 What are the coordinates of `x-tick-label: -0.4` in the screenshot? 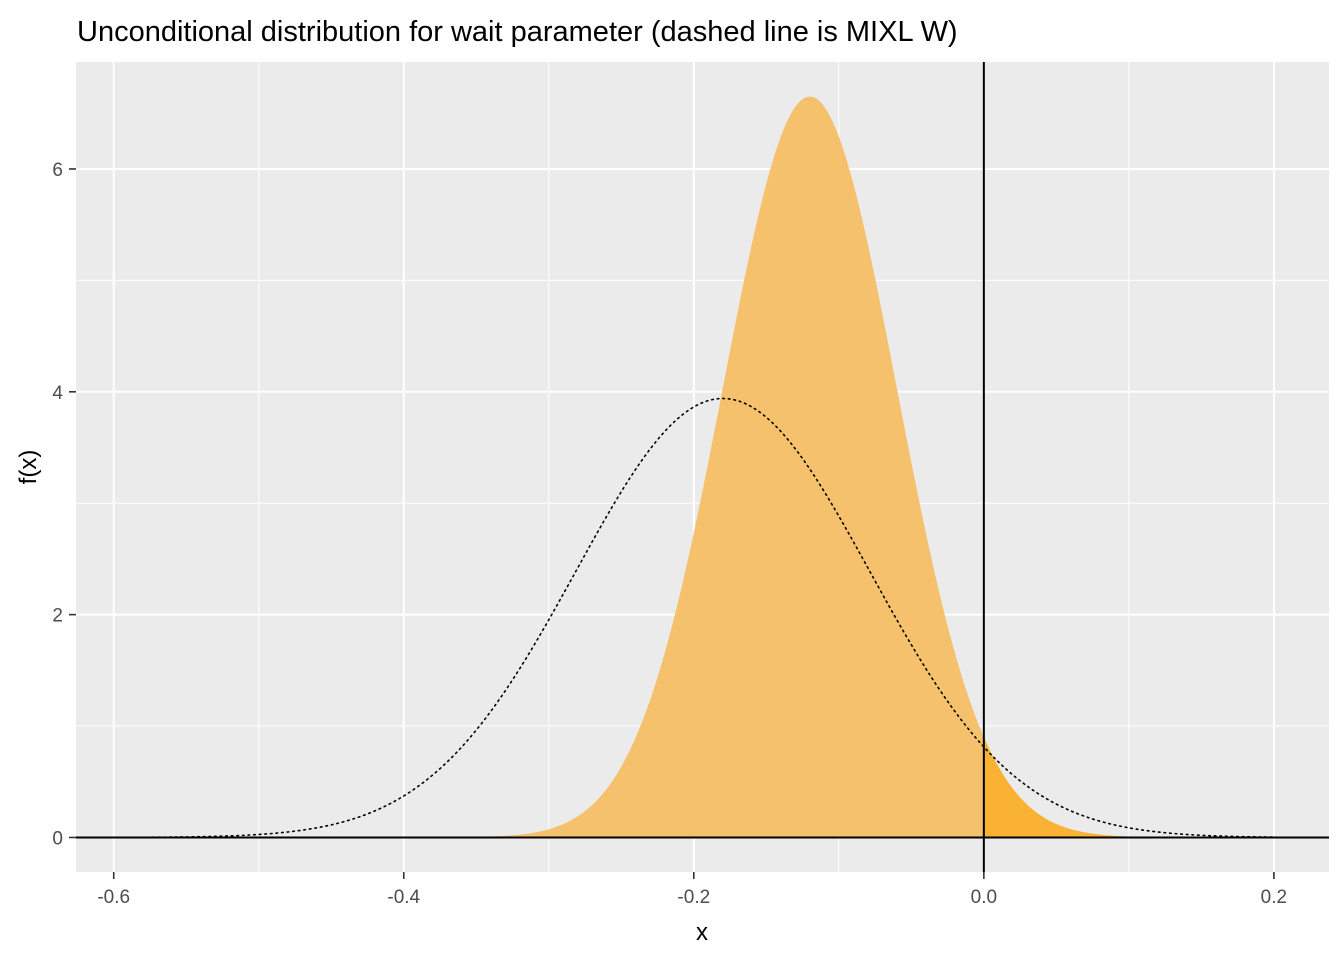 It's located at (403, 897).